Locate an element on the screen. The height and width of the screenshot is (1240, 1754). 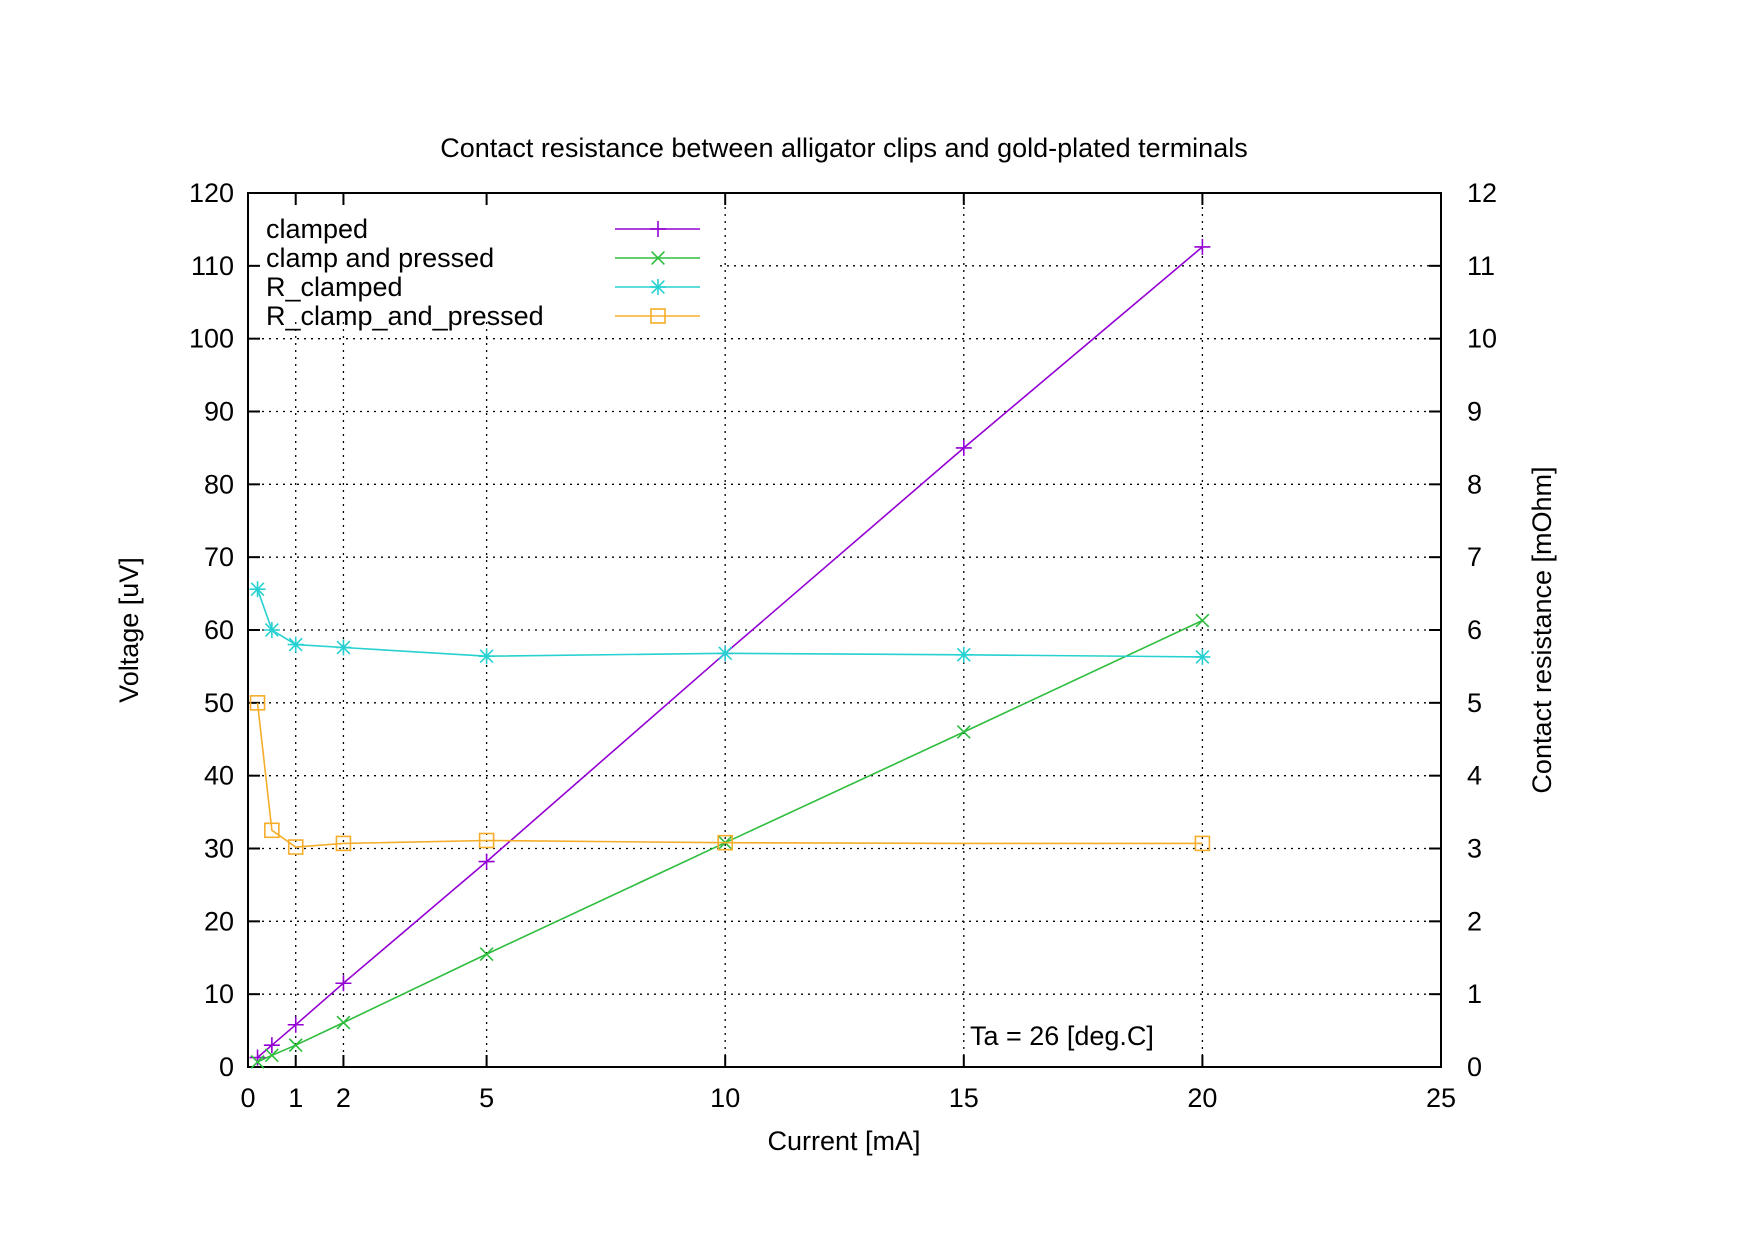
y-tick-label: 90 is located at coordinates (219, 412).